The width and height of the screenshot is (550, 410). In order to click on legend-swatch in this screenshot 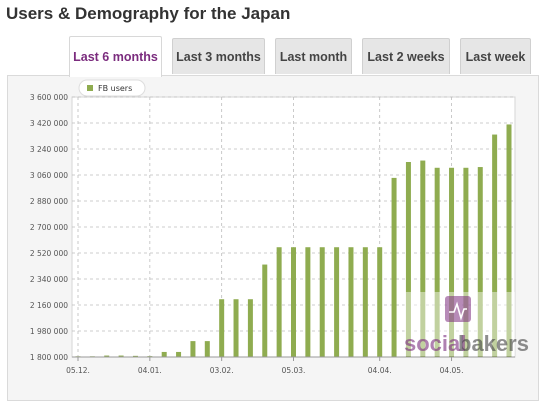, I will do `click(90, 88)`.